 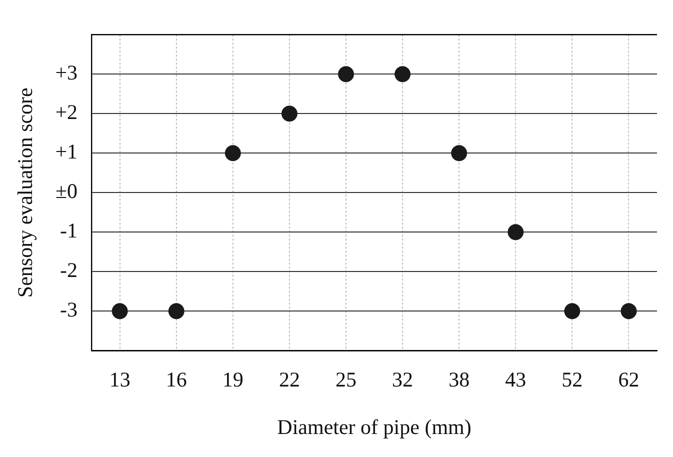 I want to click on x-tick-label: 19, so click(x=233, y=380).